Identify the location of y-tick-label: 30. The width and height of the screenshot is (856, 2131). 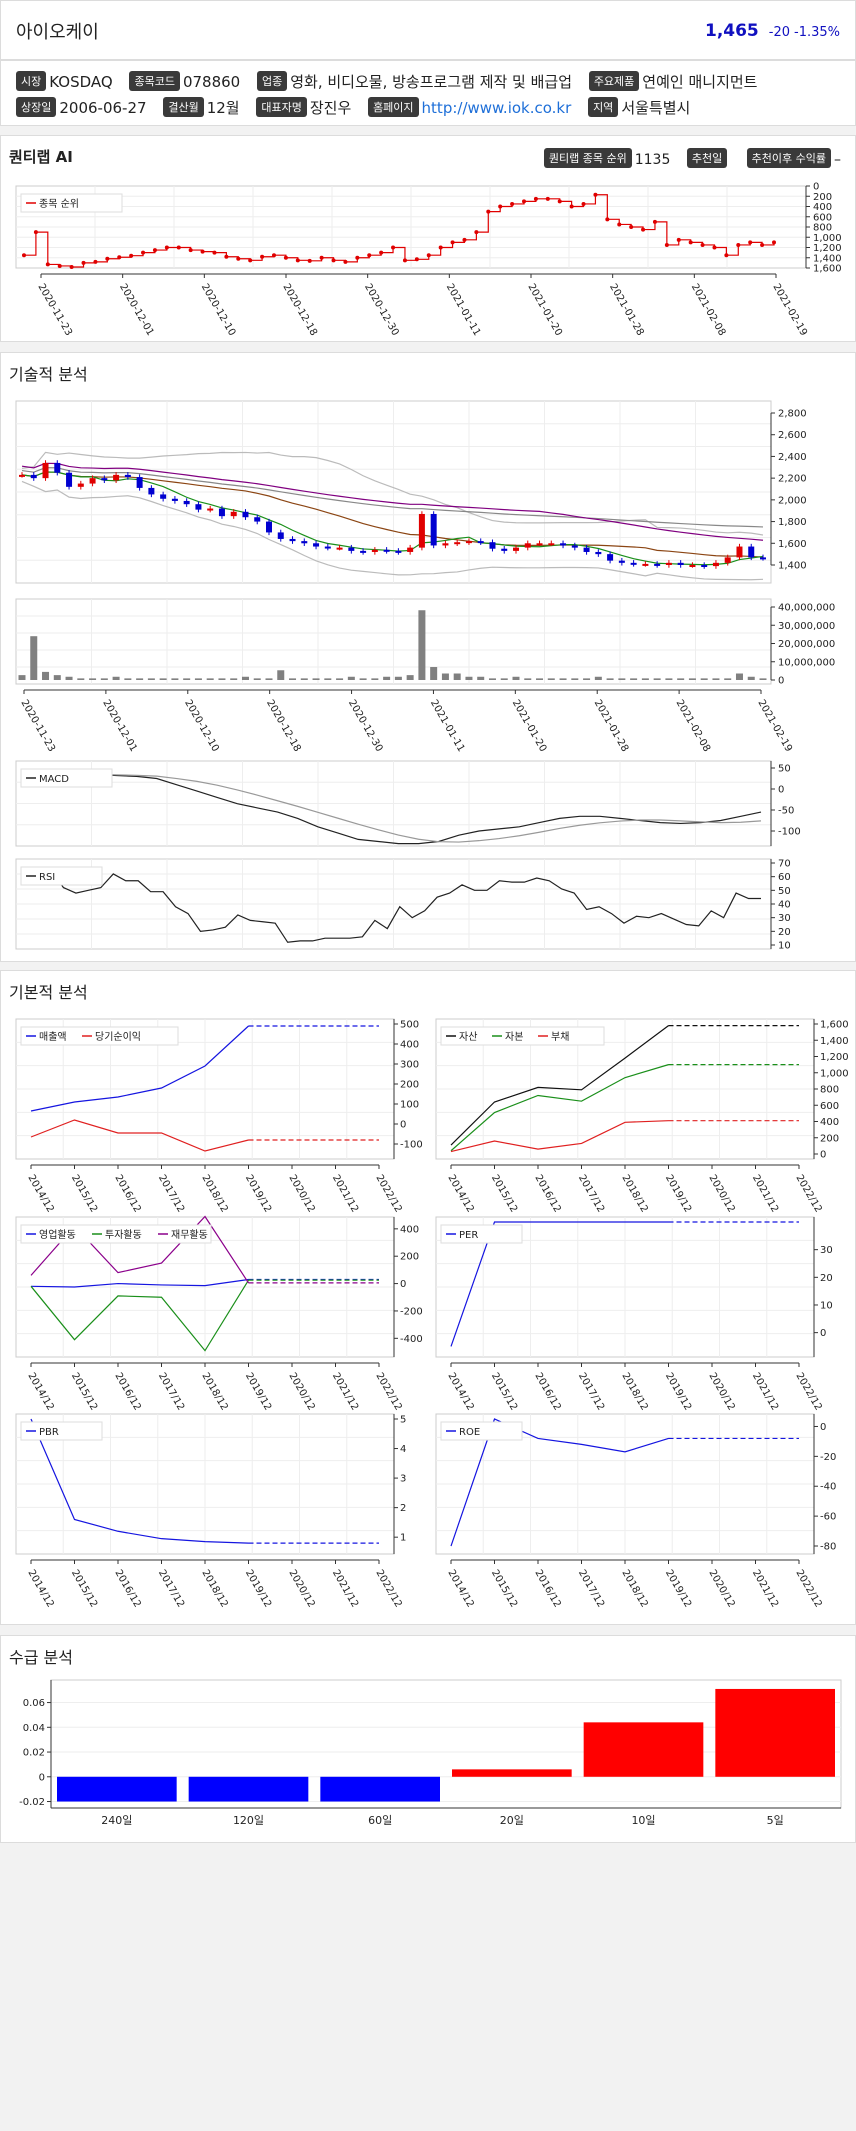
(826, 1250).